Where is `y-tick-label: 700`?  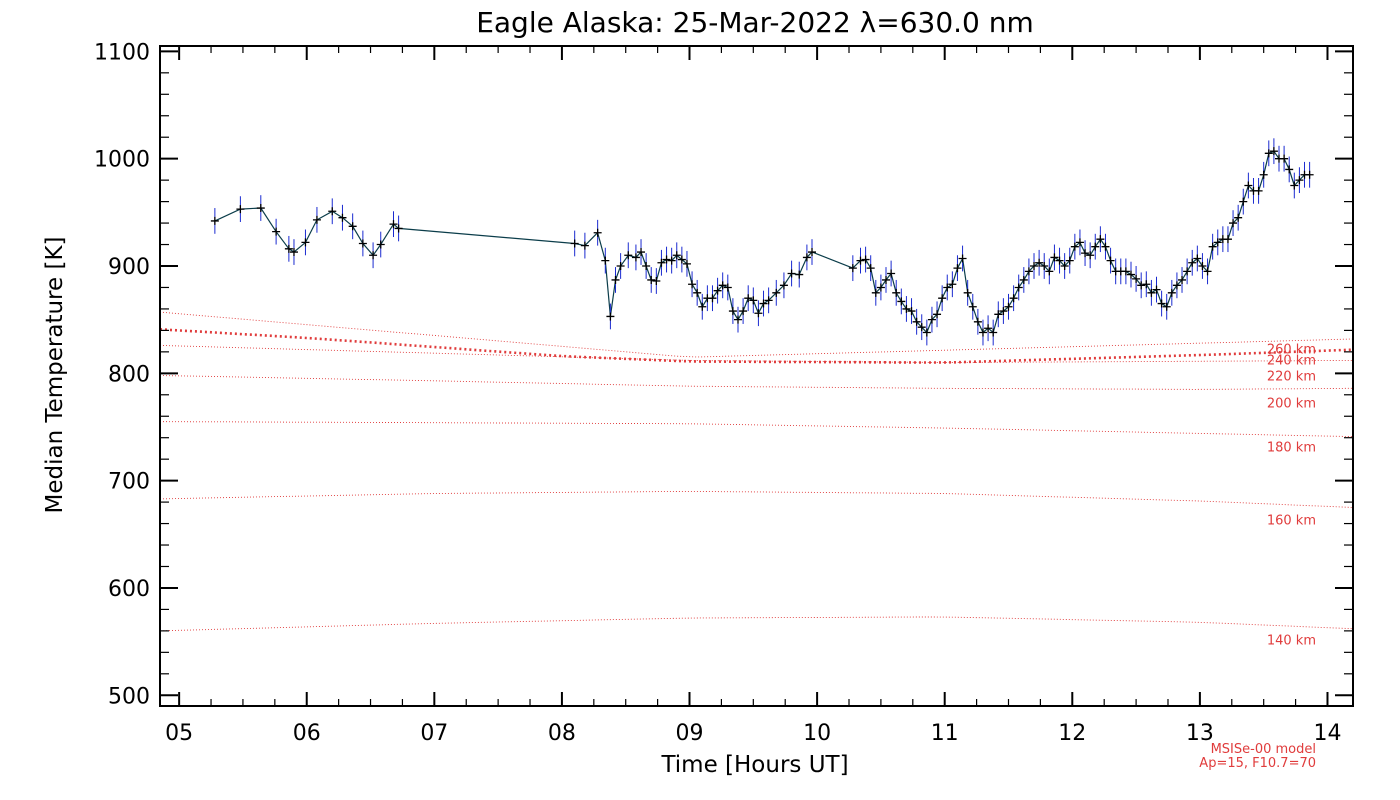 y-tick-label: 700 is located at coordinates (129, 482).